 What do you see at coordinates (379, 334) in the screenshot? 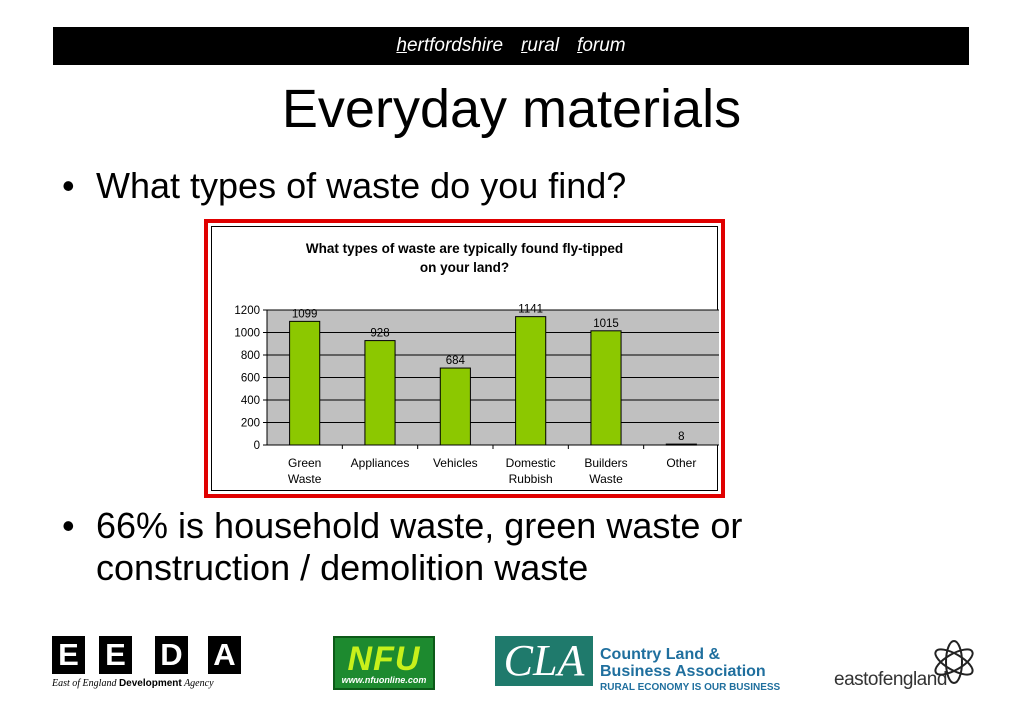
I see `data-label: 928` at bounding box center [379, 334].